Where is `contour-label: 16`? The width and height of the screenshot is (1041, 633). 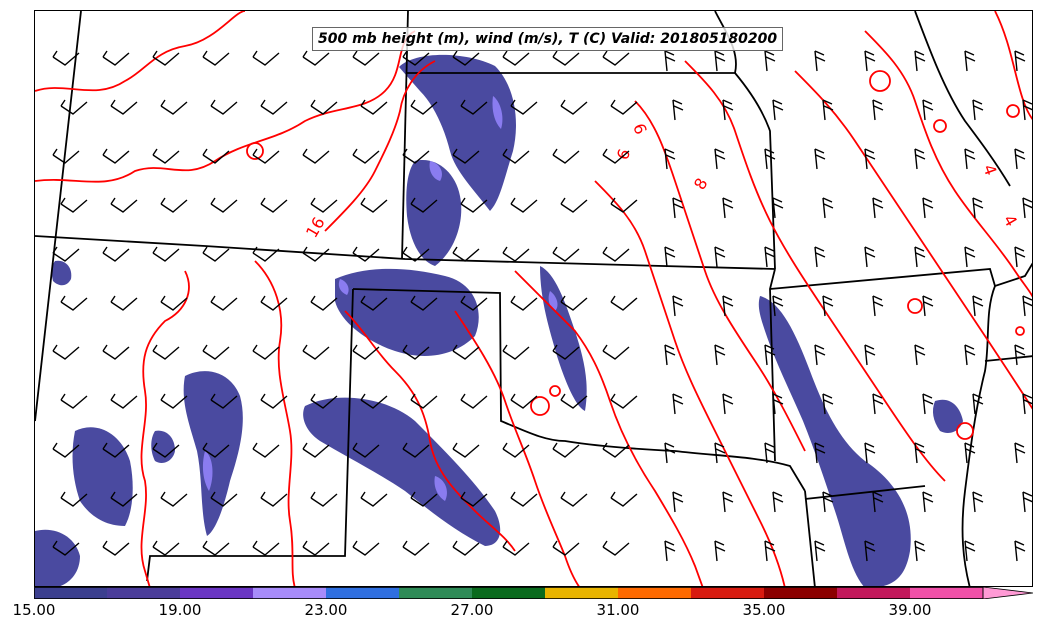
contour-label: 16 is located at coordinates (315, 227).